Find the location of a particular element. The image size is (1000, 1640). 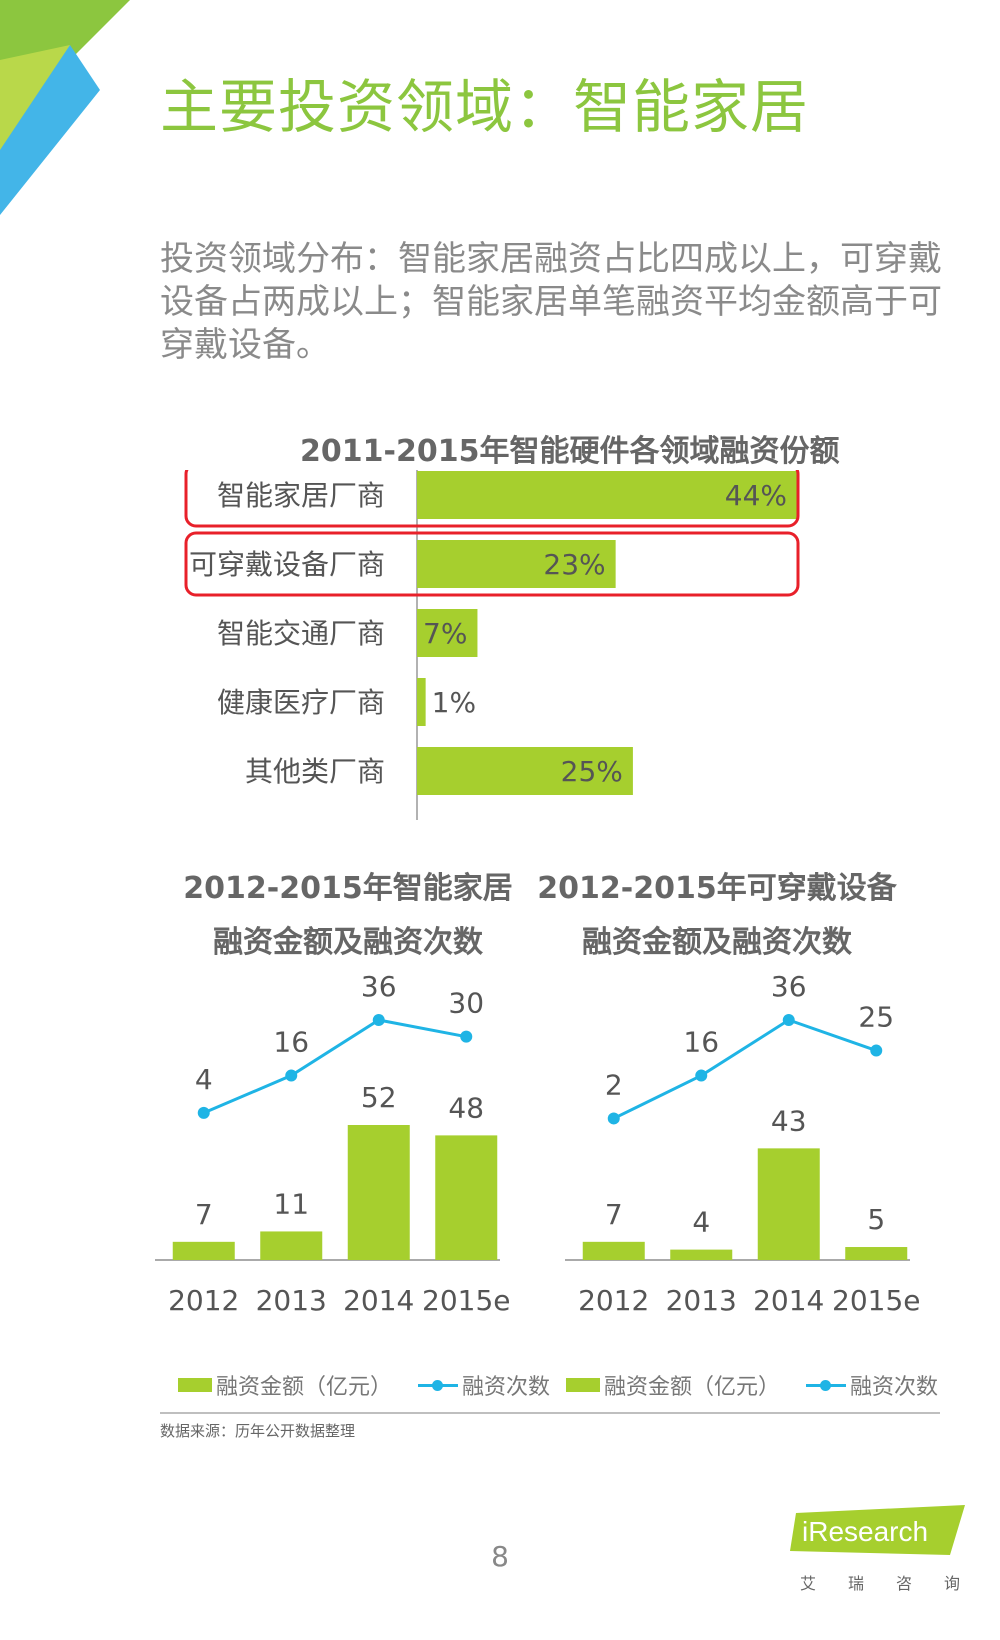

svg-text: iResearch is located at coordinates (865, 1531).